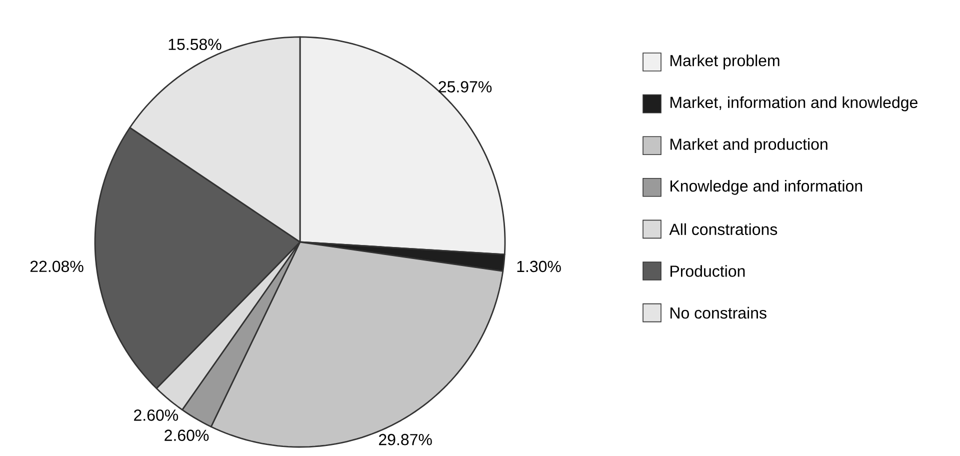  Describe the element at coordinates (723, 229) in the screenshot. I see `legend-label: All constrations` at that location.